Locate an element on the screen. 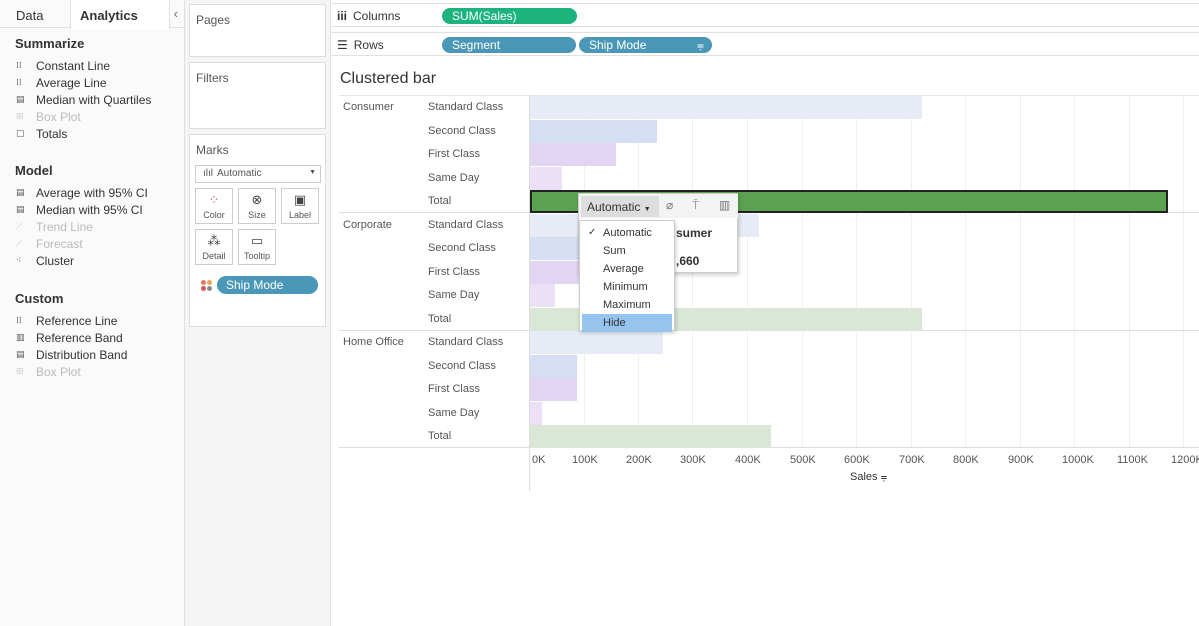 This screenshot has height=626, width=1199. analytics-item: ▢ Totals is located at coordinates (92, 133).